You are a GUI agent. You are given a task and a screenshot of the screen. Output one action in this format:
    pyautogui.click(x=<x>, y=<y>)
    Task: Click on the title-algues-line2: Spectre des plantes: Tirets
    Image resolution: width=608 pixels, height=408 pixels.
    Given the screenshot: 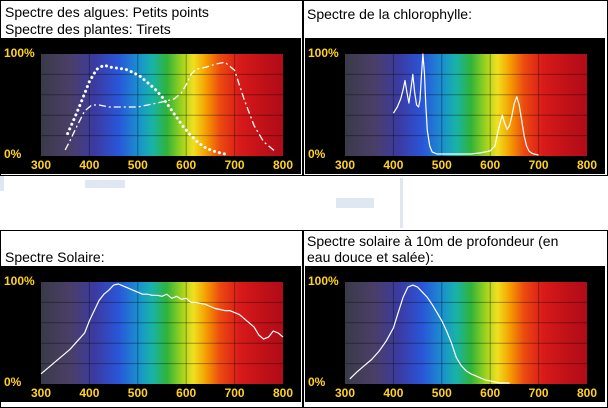 What is the action you would take?
    pyautogui.click(x=88, y=29)
    